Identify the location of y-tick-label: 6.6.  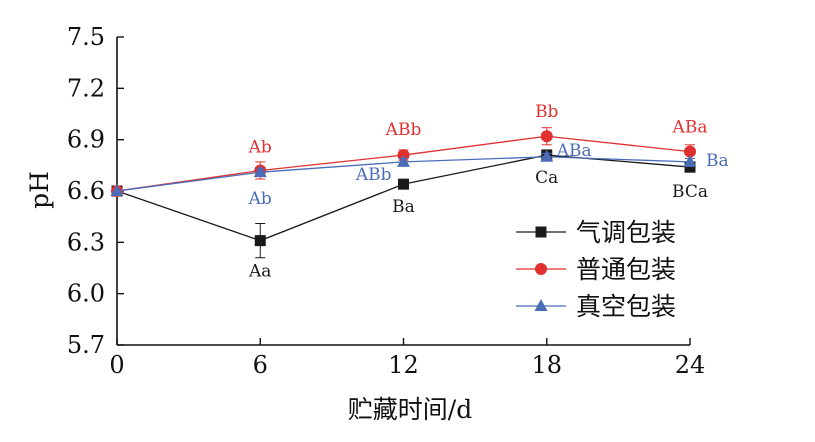
(86, 191).